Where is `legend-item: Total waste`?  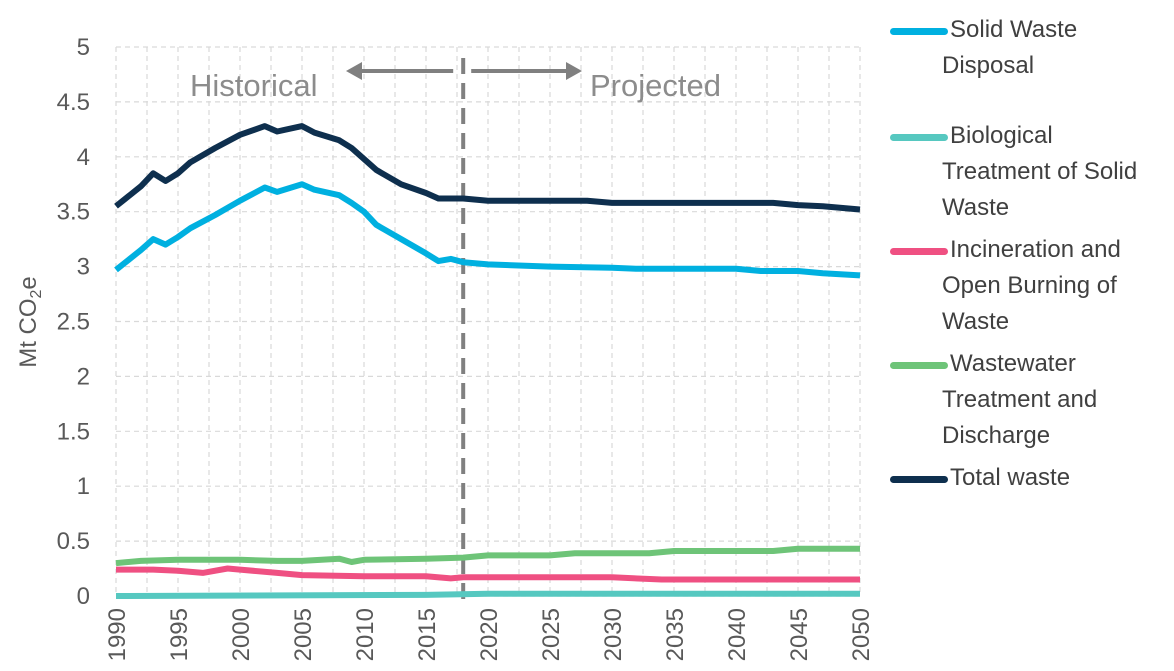
legend-item: Total waste is located at coordinates (1032, 478).